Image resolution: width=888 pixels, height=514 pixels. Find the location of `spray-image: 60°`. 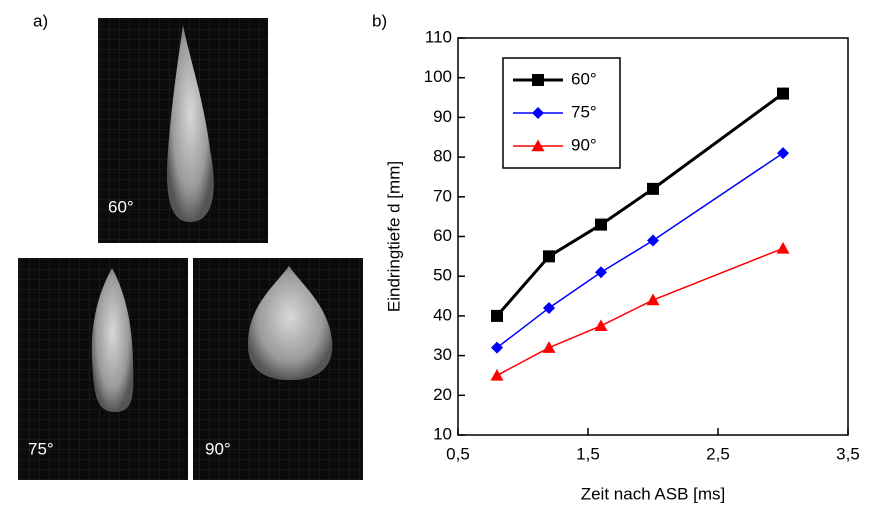

spray-image: 60° is located at coordinates (183, 130).